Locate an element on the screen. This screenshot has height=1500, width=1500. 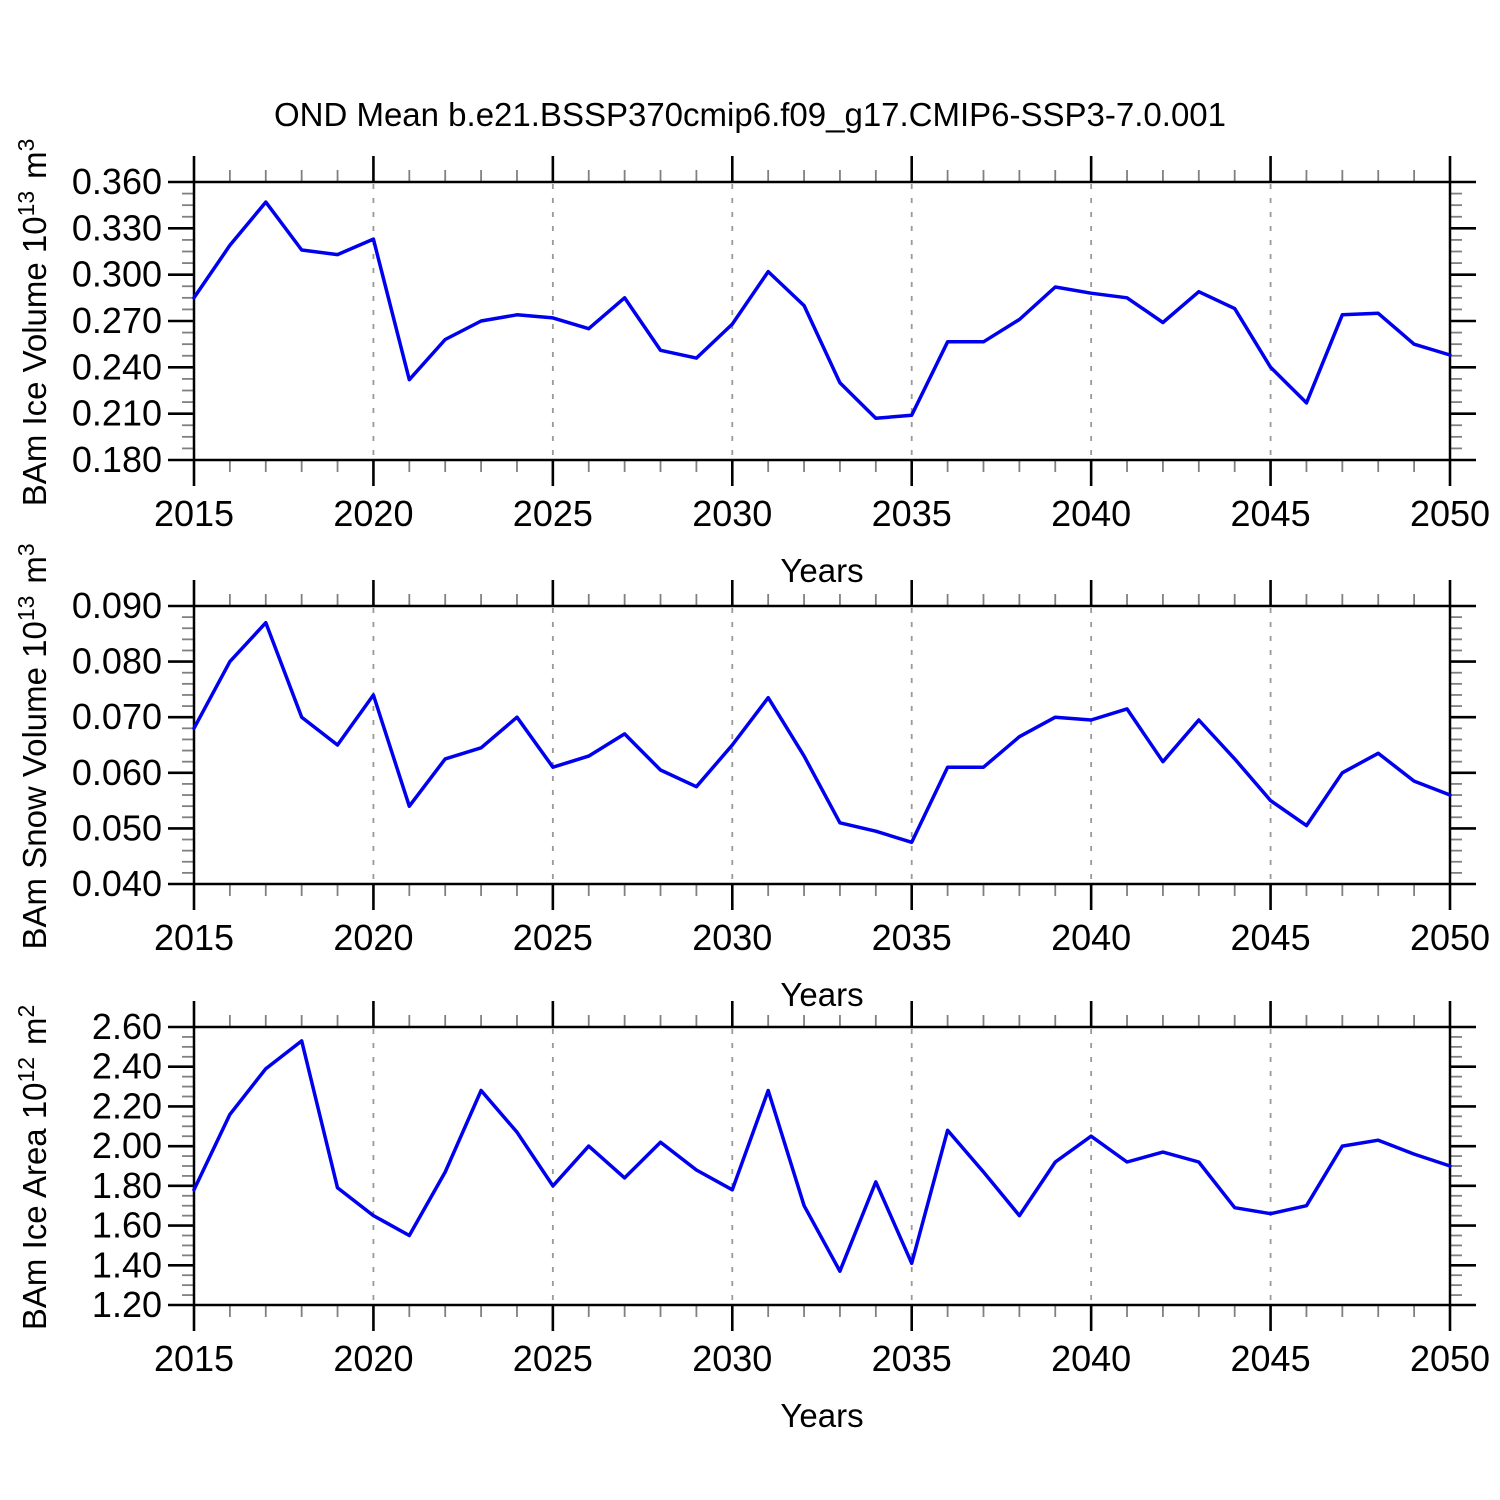
y-tick-label: 0.360 is located at coordinates (117, 181).